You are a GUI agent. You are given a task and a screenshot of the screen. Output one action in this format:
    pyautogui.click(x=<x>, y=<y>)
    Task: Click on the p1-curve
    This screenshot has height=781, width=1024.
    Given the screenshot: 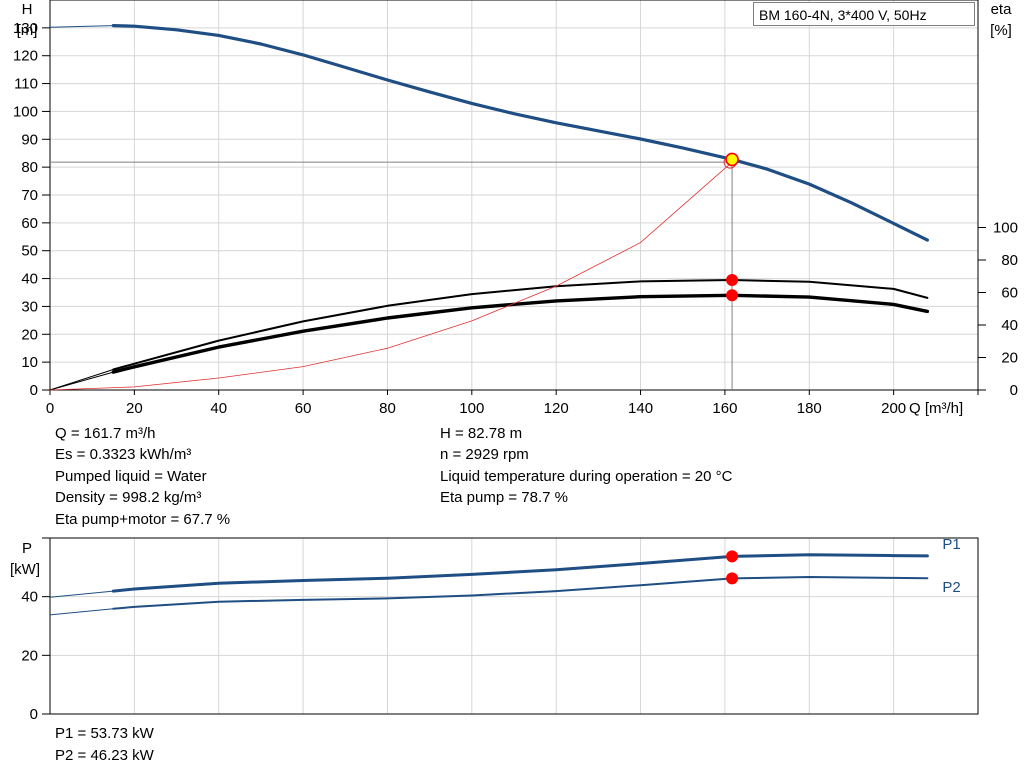 What is the action you would take?
    pyautogui.click(x=520, y=573)
    